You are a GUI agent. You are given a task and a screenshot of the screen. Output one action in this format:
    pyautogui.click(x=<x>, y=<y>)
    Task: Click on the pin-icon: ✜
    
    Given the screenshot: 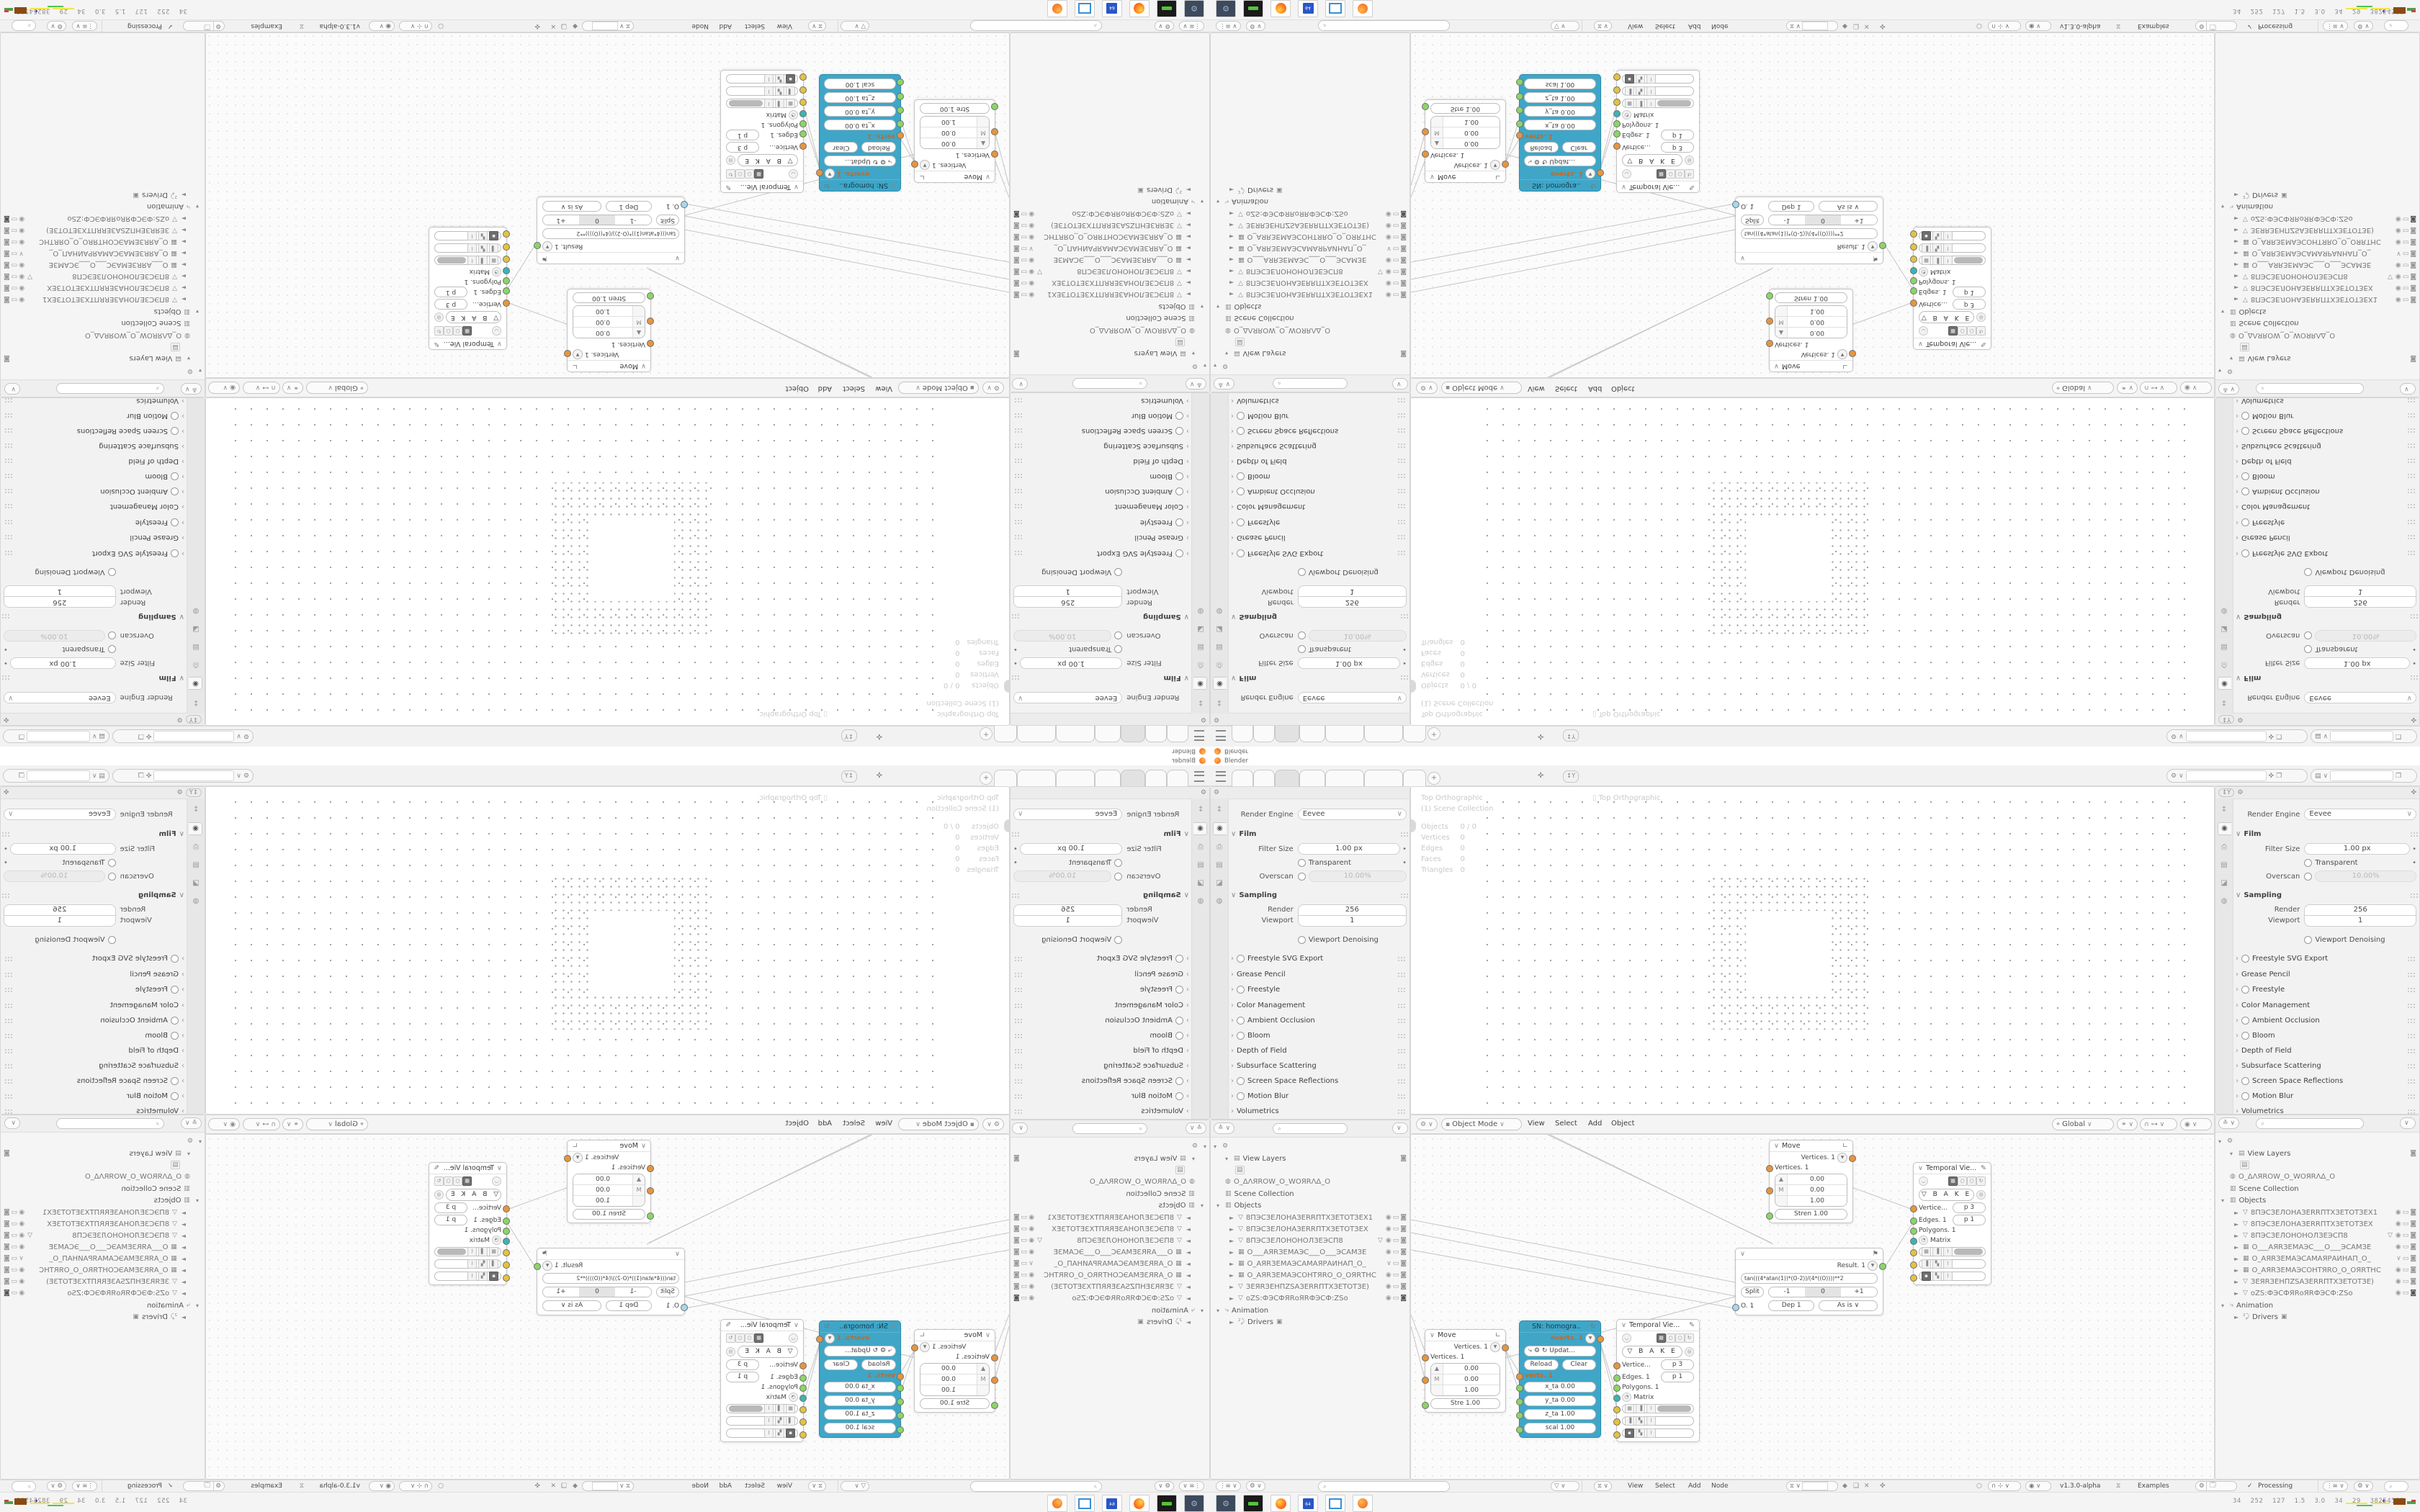 What is the action you would take?
    pyautogui.click(x=2413, y=719)
    